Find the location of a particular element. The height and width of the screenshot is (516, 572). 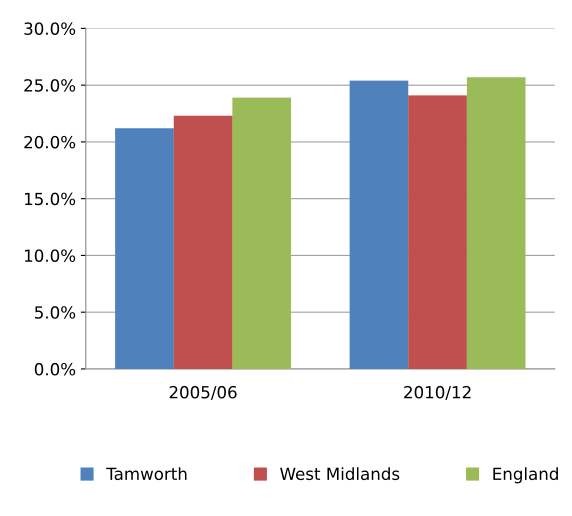

legend-label: West Midlands is located at coordinates (340, 473).